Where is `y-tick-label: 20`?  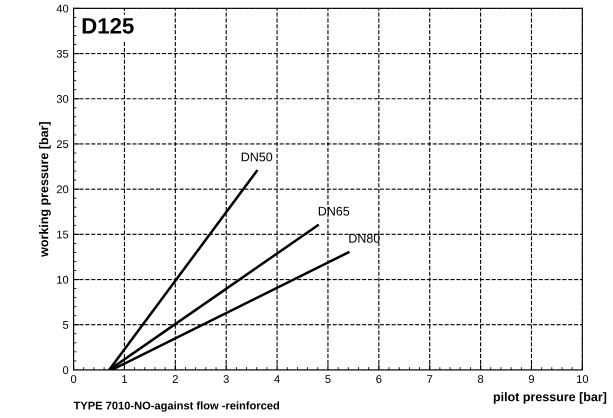 y-tick-label: 20 is located at coordinates (62, 189).